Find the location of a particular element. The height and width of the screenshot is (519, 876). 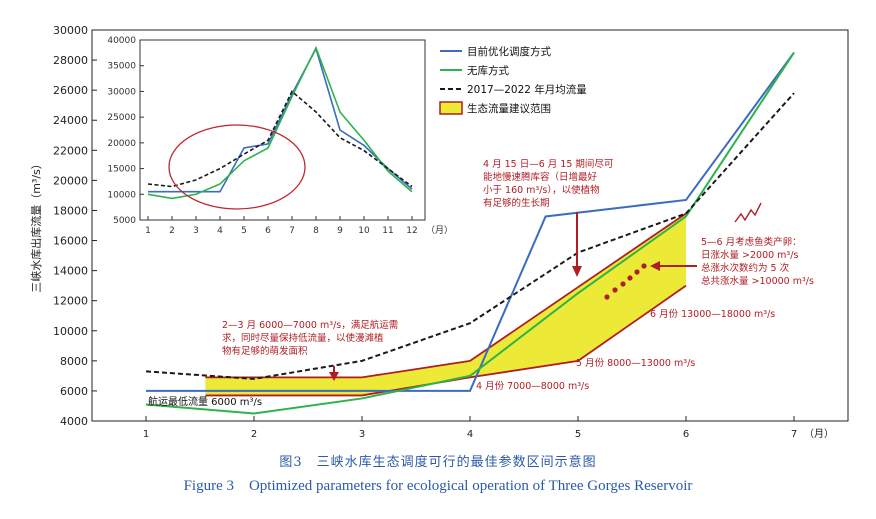

eco-band-lower is located at coordinates (446, 340).